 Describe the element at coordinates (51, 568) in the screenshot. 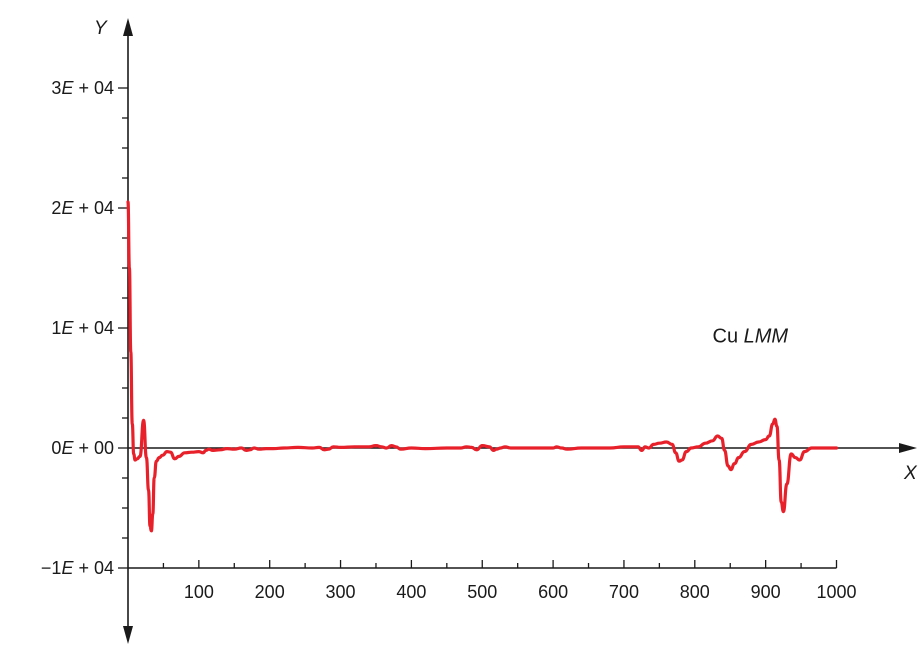

I see `y-tick-label-mantissa: −1` at that location.